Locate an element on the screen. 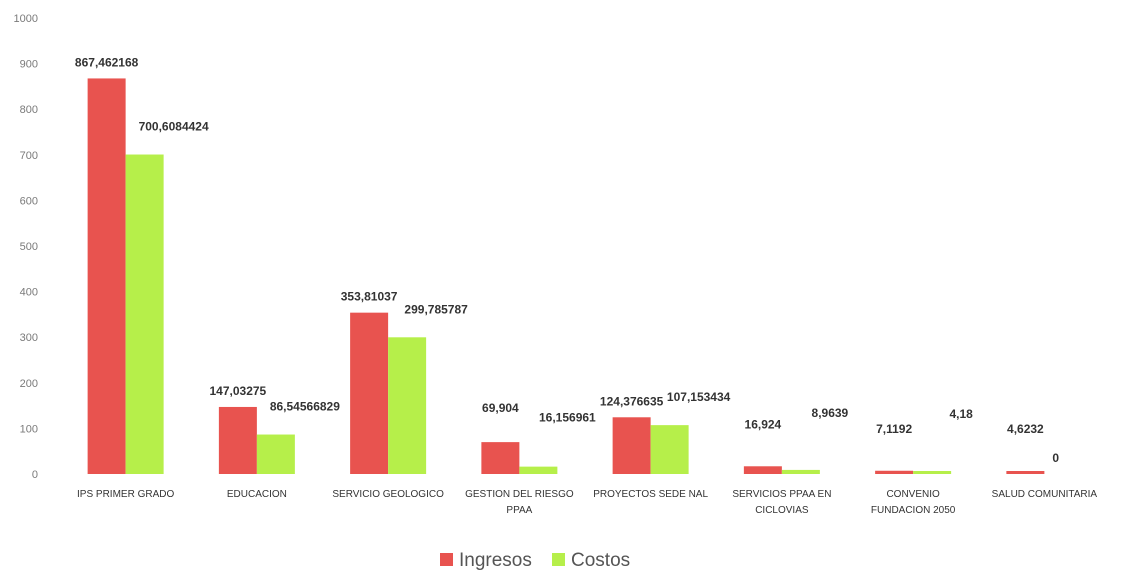  y-tick-label: 800 is located at coordinates (29, 110).